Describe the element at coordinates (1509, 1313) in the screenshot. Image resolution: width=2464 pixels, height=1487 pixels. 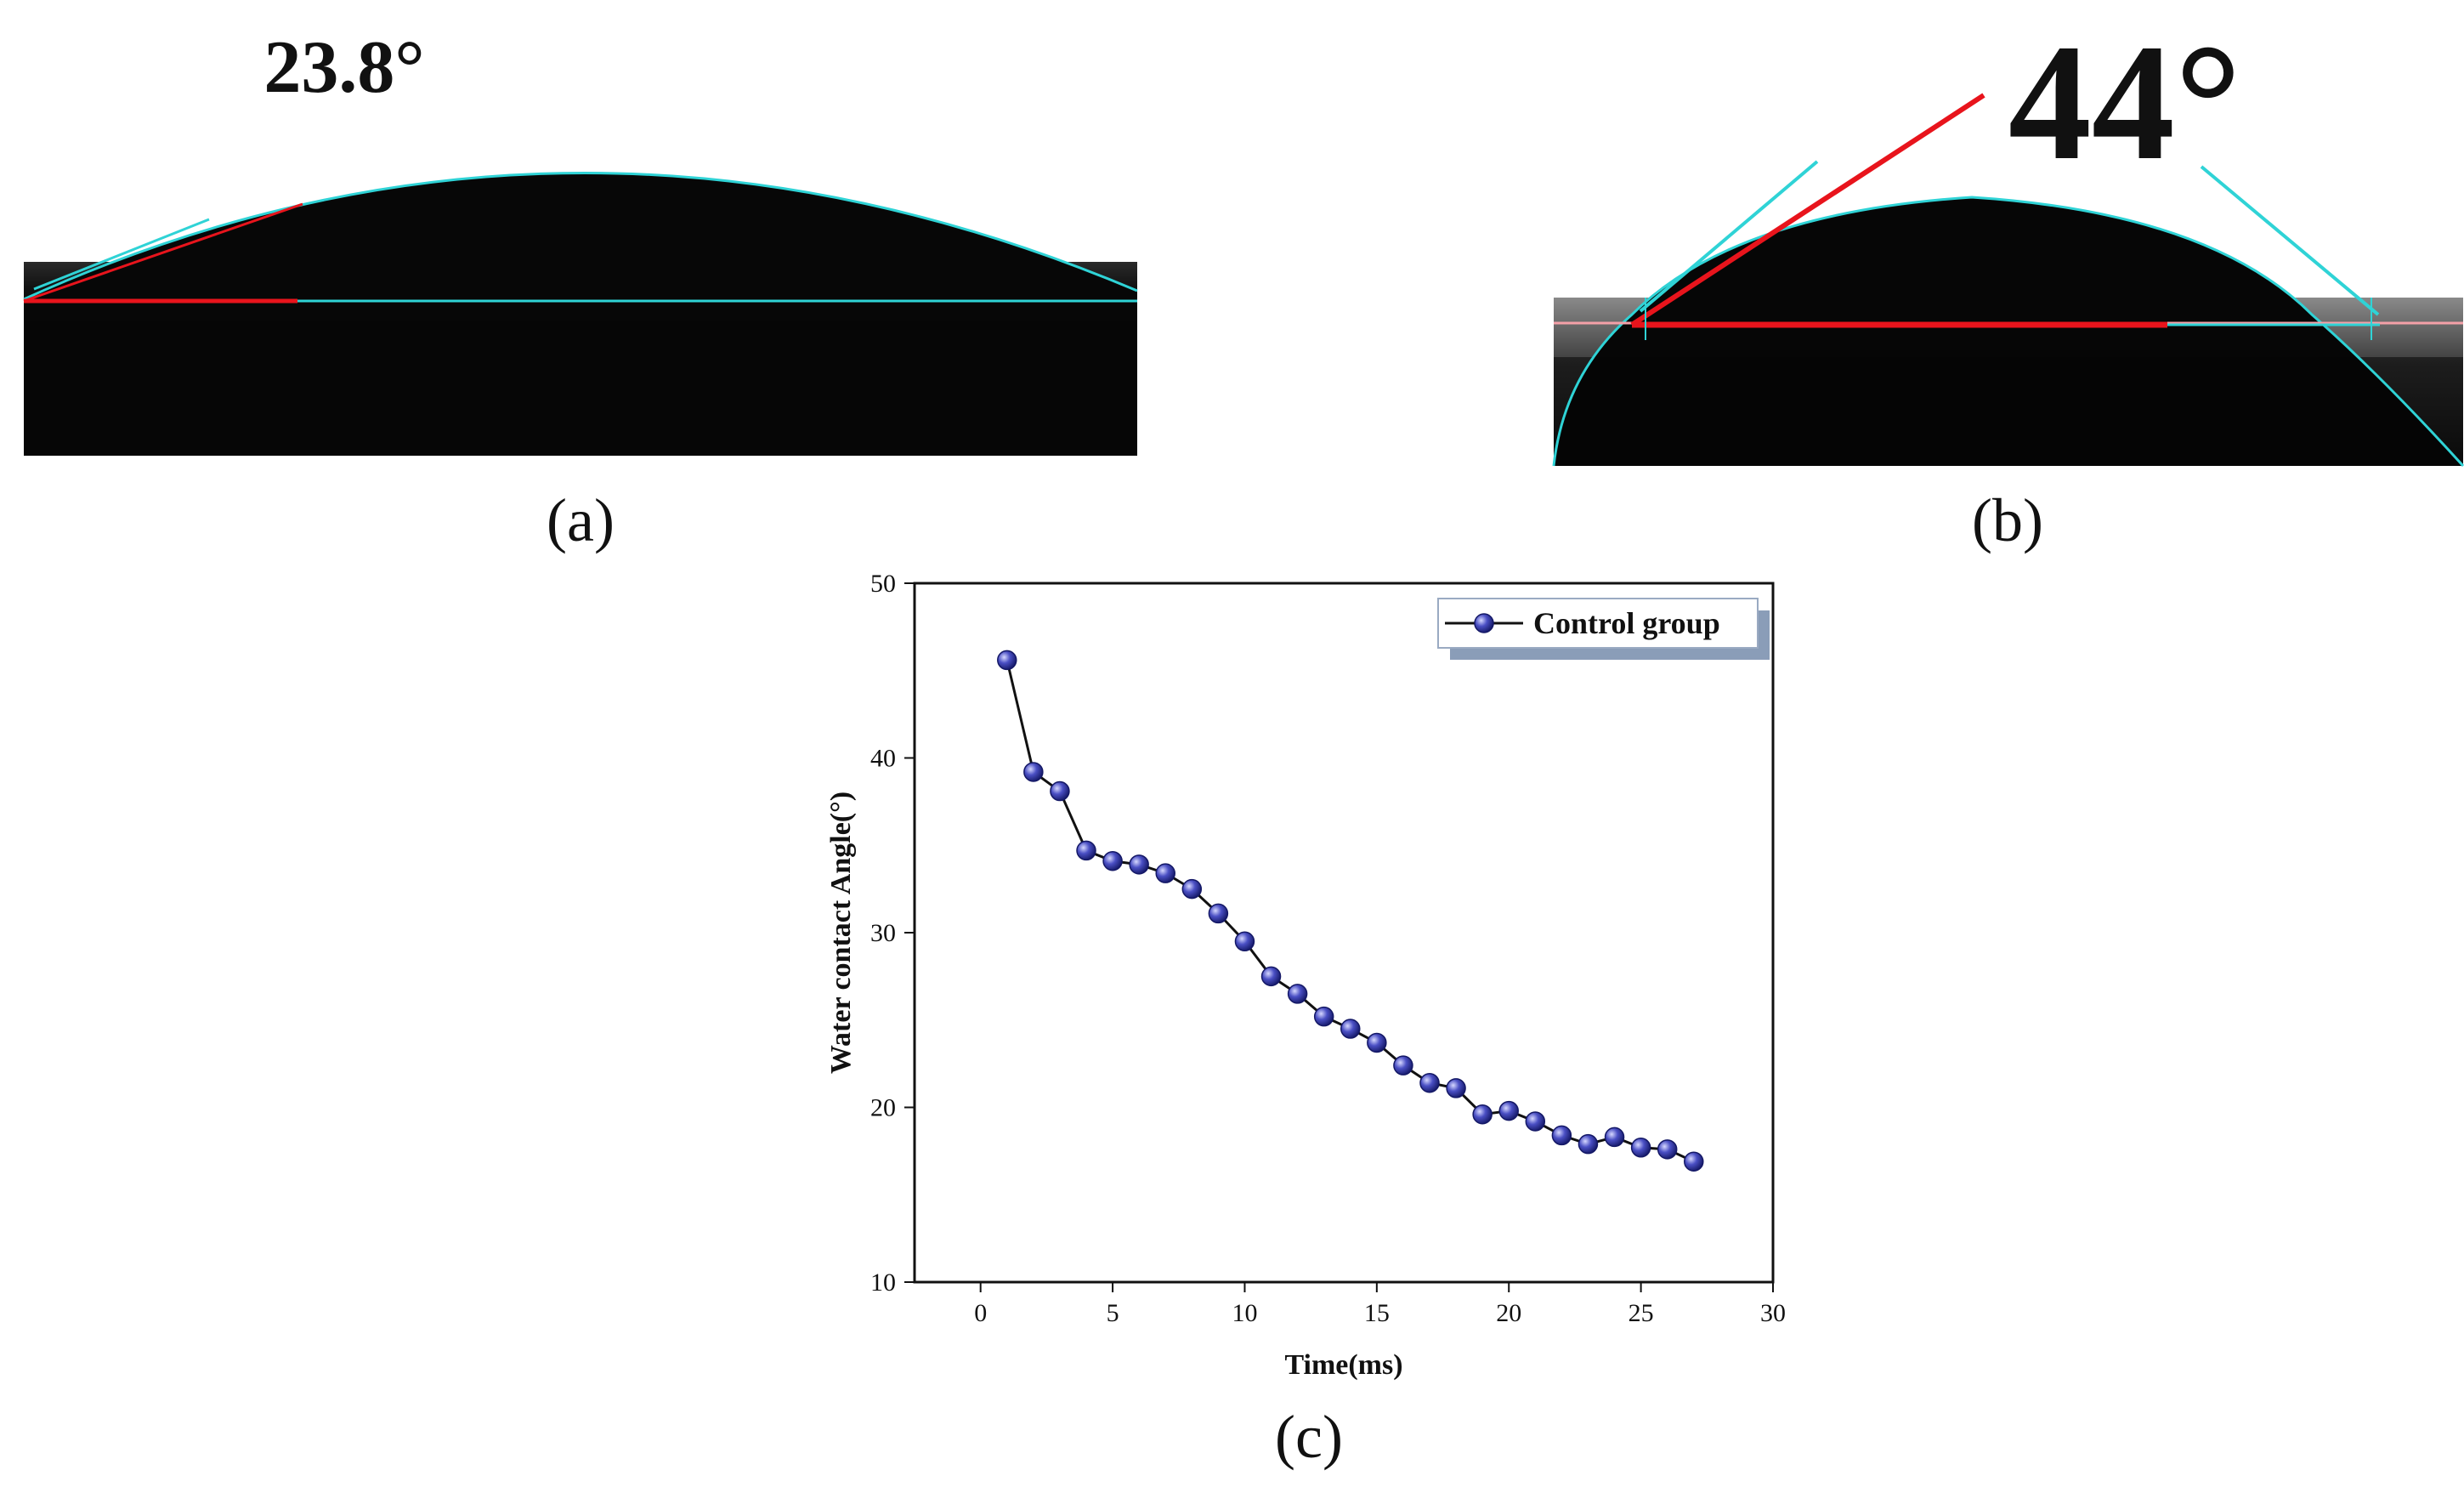
I see `x-tick-label: 20` at that location.